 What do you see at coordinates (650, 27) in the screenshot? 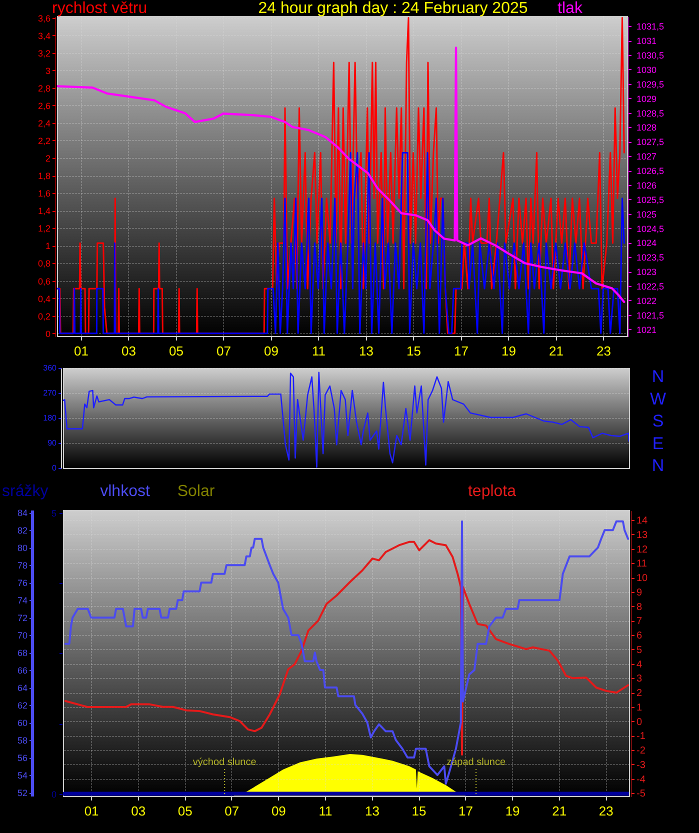
I see `y2-tick-label: 1031,5` at bounding box center [650, 27].